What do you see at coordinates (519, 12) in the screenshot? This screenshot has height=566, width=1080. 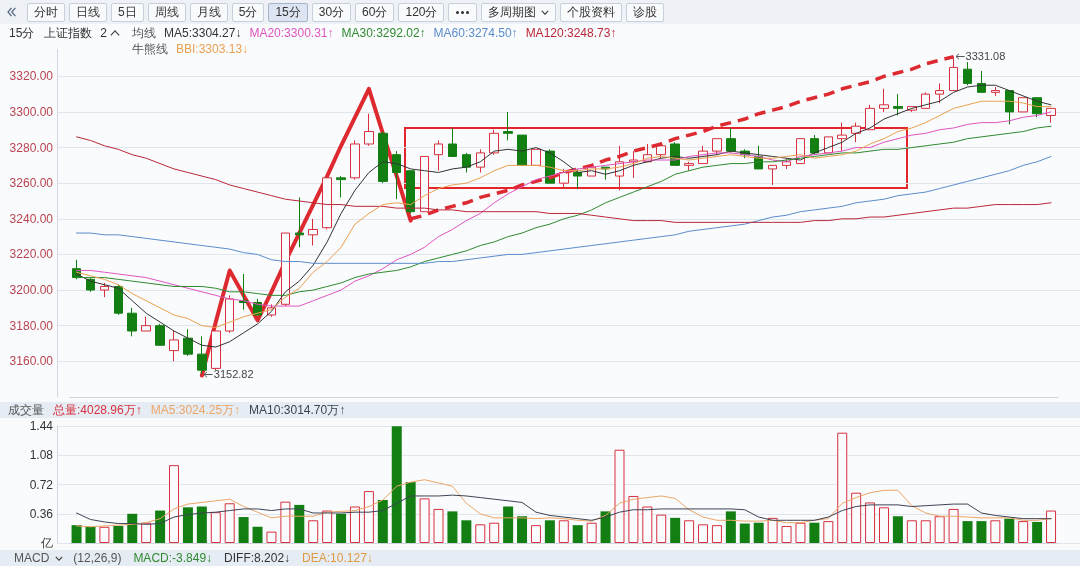 I see `button: 多周期图` at bounding box center [519, 12].